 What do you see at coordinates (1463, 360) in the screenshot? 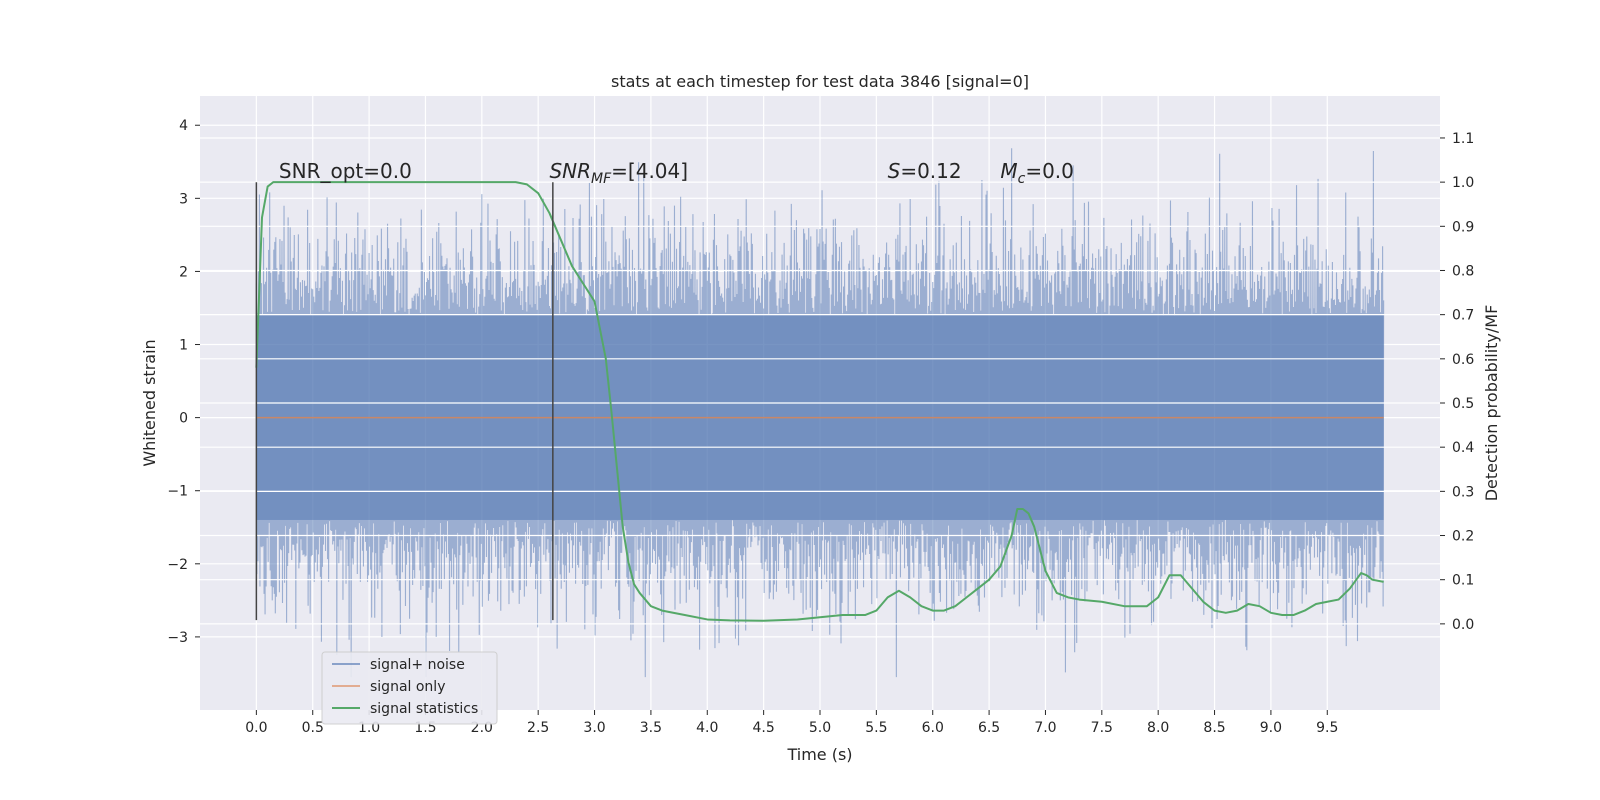
I see `y2-tick-label: 0.6` at bounding box center [1463, 360].